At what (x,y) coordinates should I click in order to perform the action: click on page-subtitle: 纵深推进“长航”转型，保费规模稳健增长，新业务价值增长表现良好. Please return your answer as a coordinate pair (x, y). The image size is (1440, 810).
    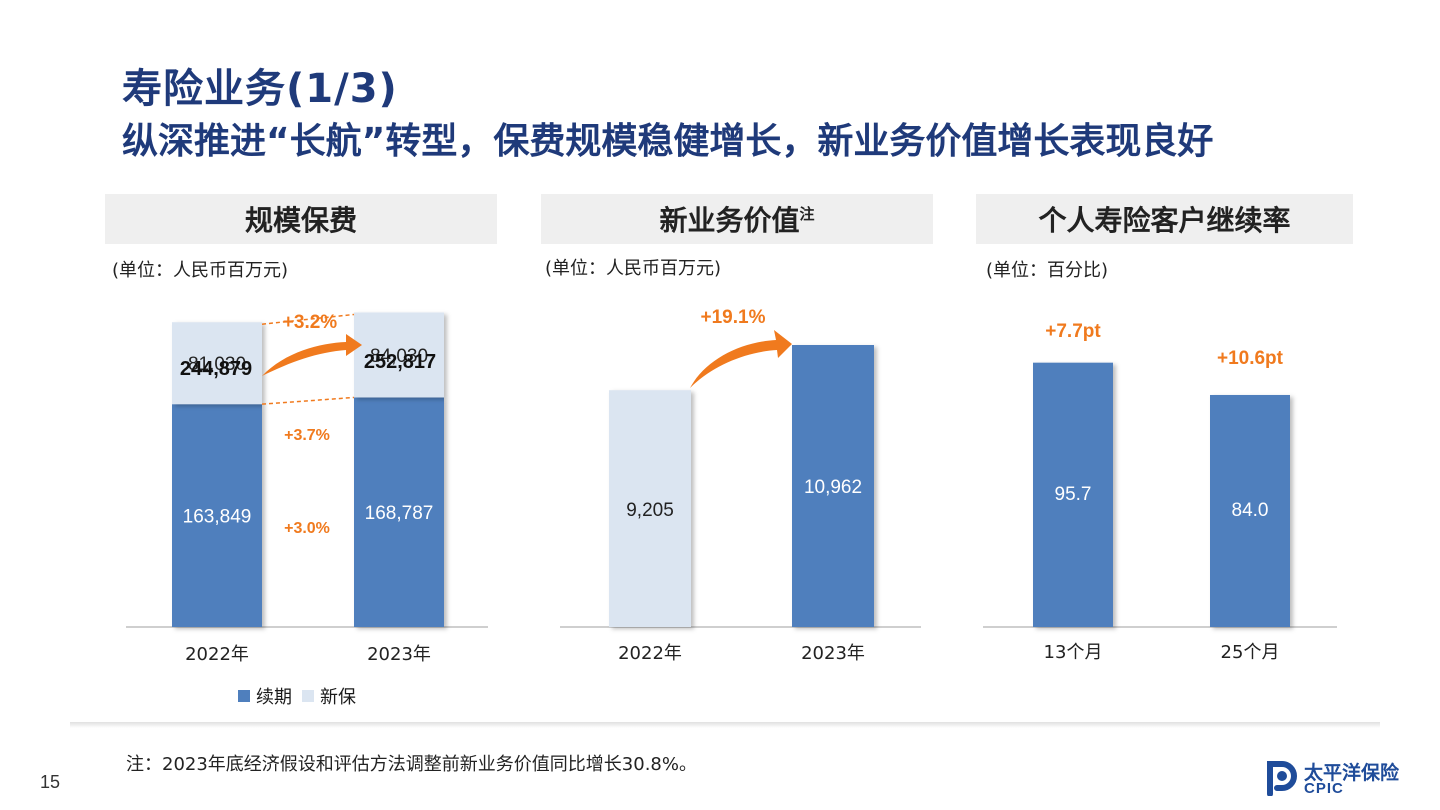
    Looking at the image, I should click on (668, 141).